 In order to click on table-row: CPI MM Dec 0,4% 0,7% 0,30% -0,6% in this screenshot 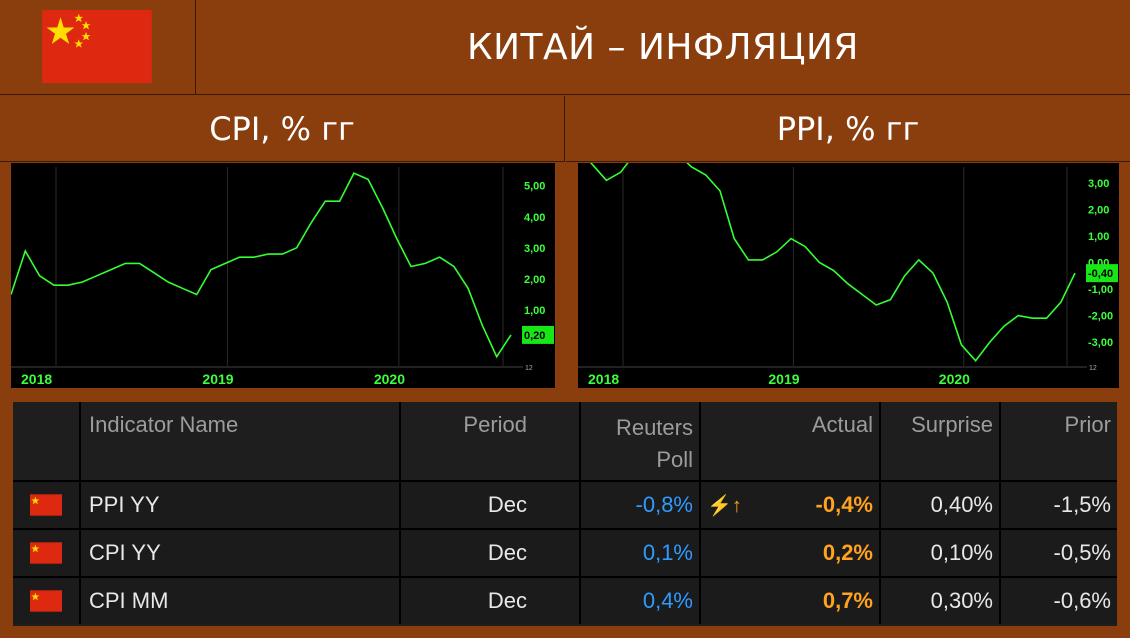, I will do `click(565, 600)`.